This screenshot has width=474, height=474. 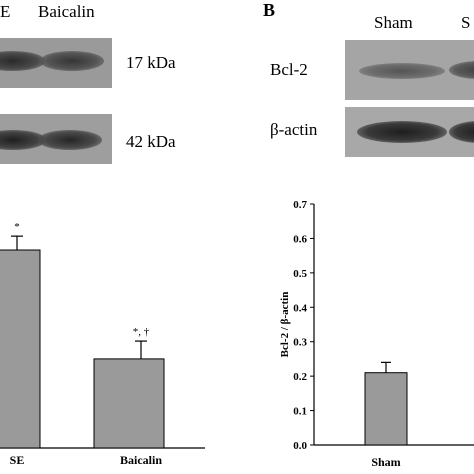 What do you see at coordinates (66, 11) in the screenshot?
I see `lane-header-baicalin: Baicalin` at bounding box center [66, 11].